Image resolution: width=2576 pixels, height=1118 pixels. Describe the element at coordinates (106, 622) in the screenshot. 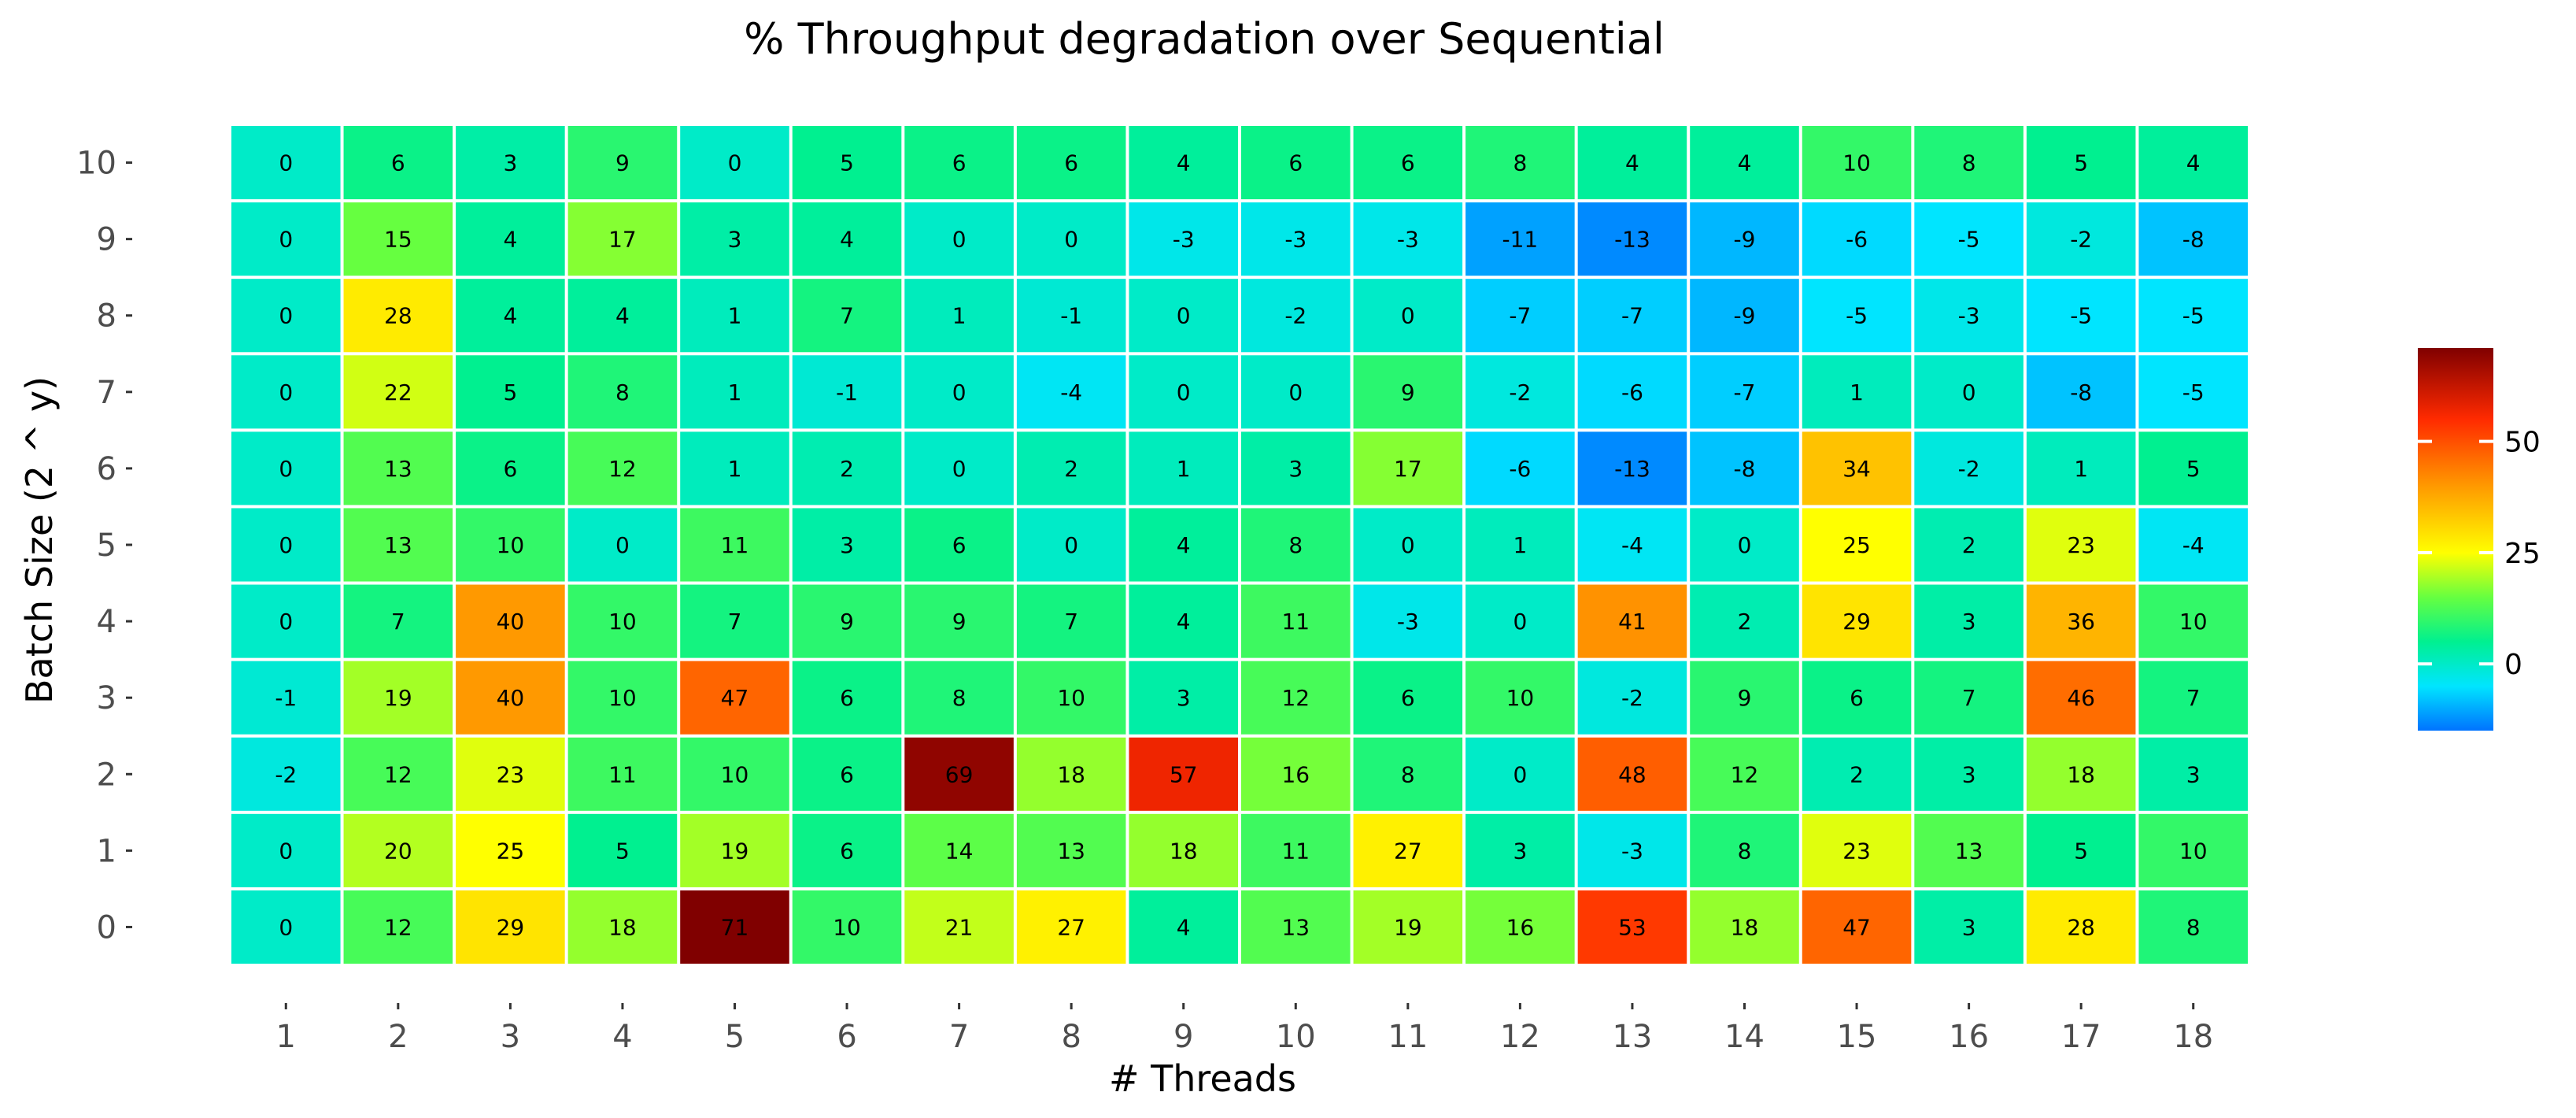

I see `y-tick-label: 4` at that location.